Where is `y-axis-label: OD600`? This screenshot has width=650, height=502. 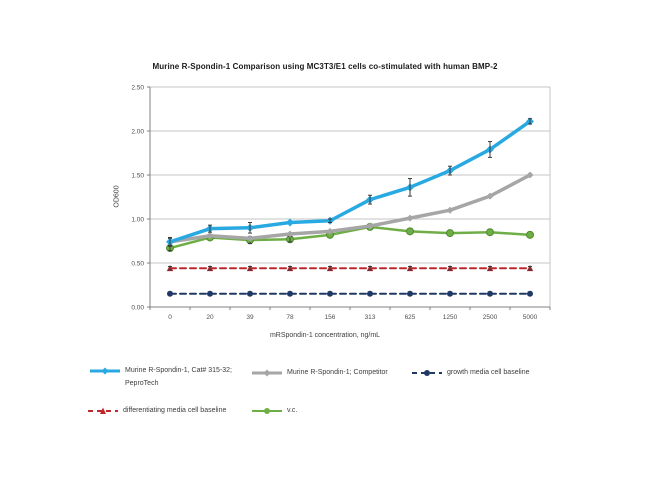
y-axis-label: OD600 is located at coordinates (117, 196).